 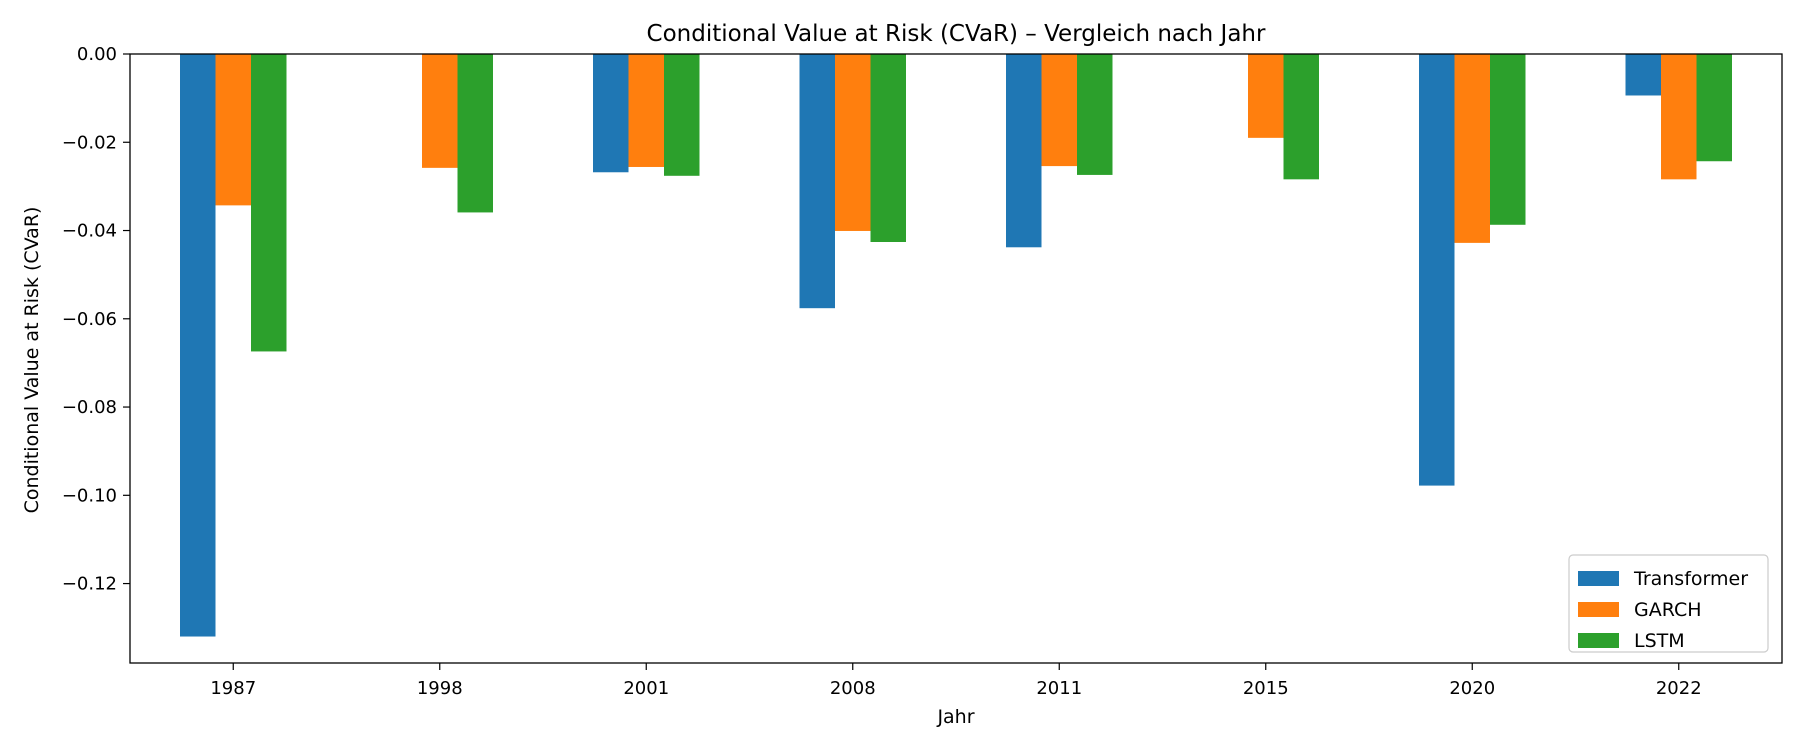 I want to click on legend-swatch-garch, so click(x=1598, y=609).